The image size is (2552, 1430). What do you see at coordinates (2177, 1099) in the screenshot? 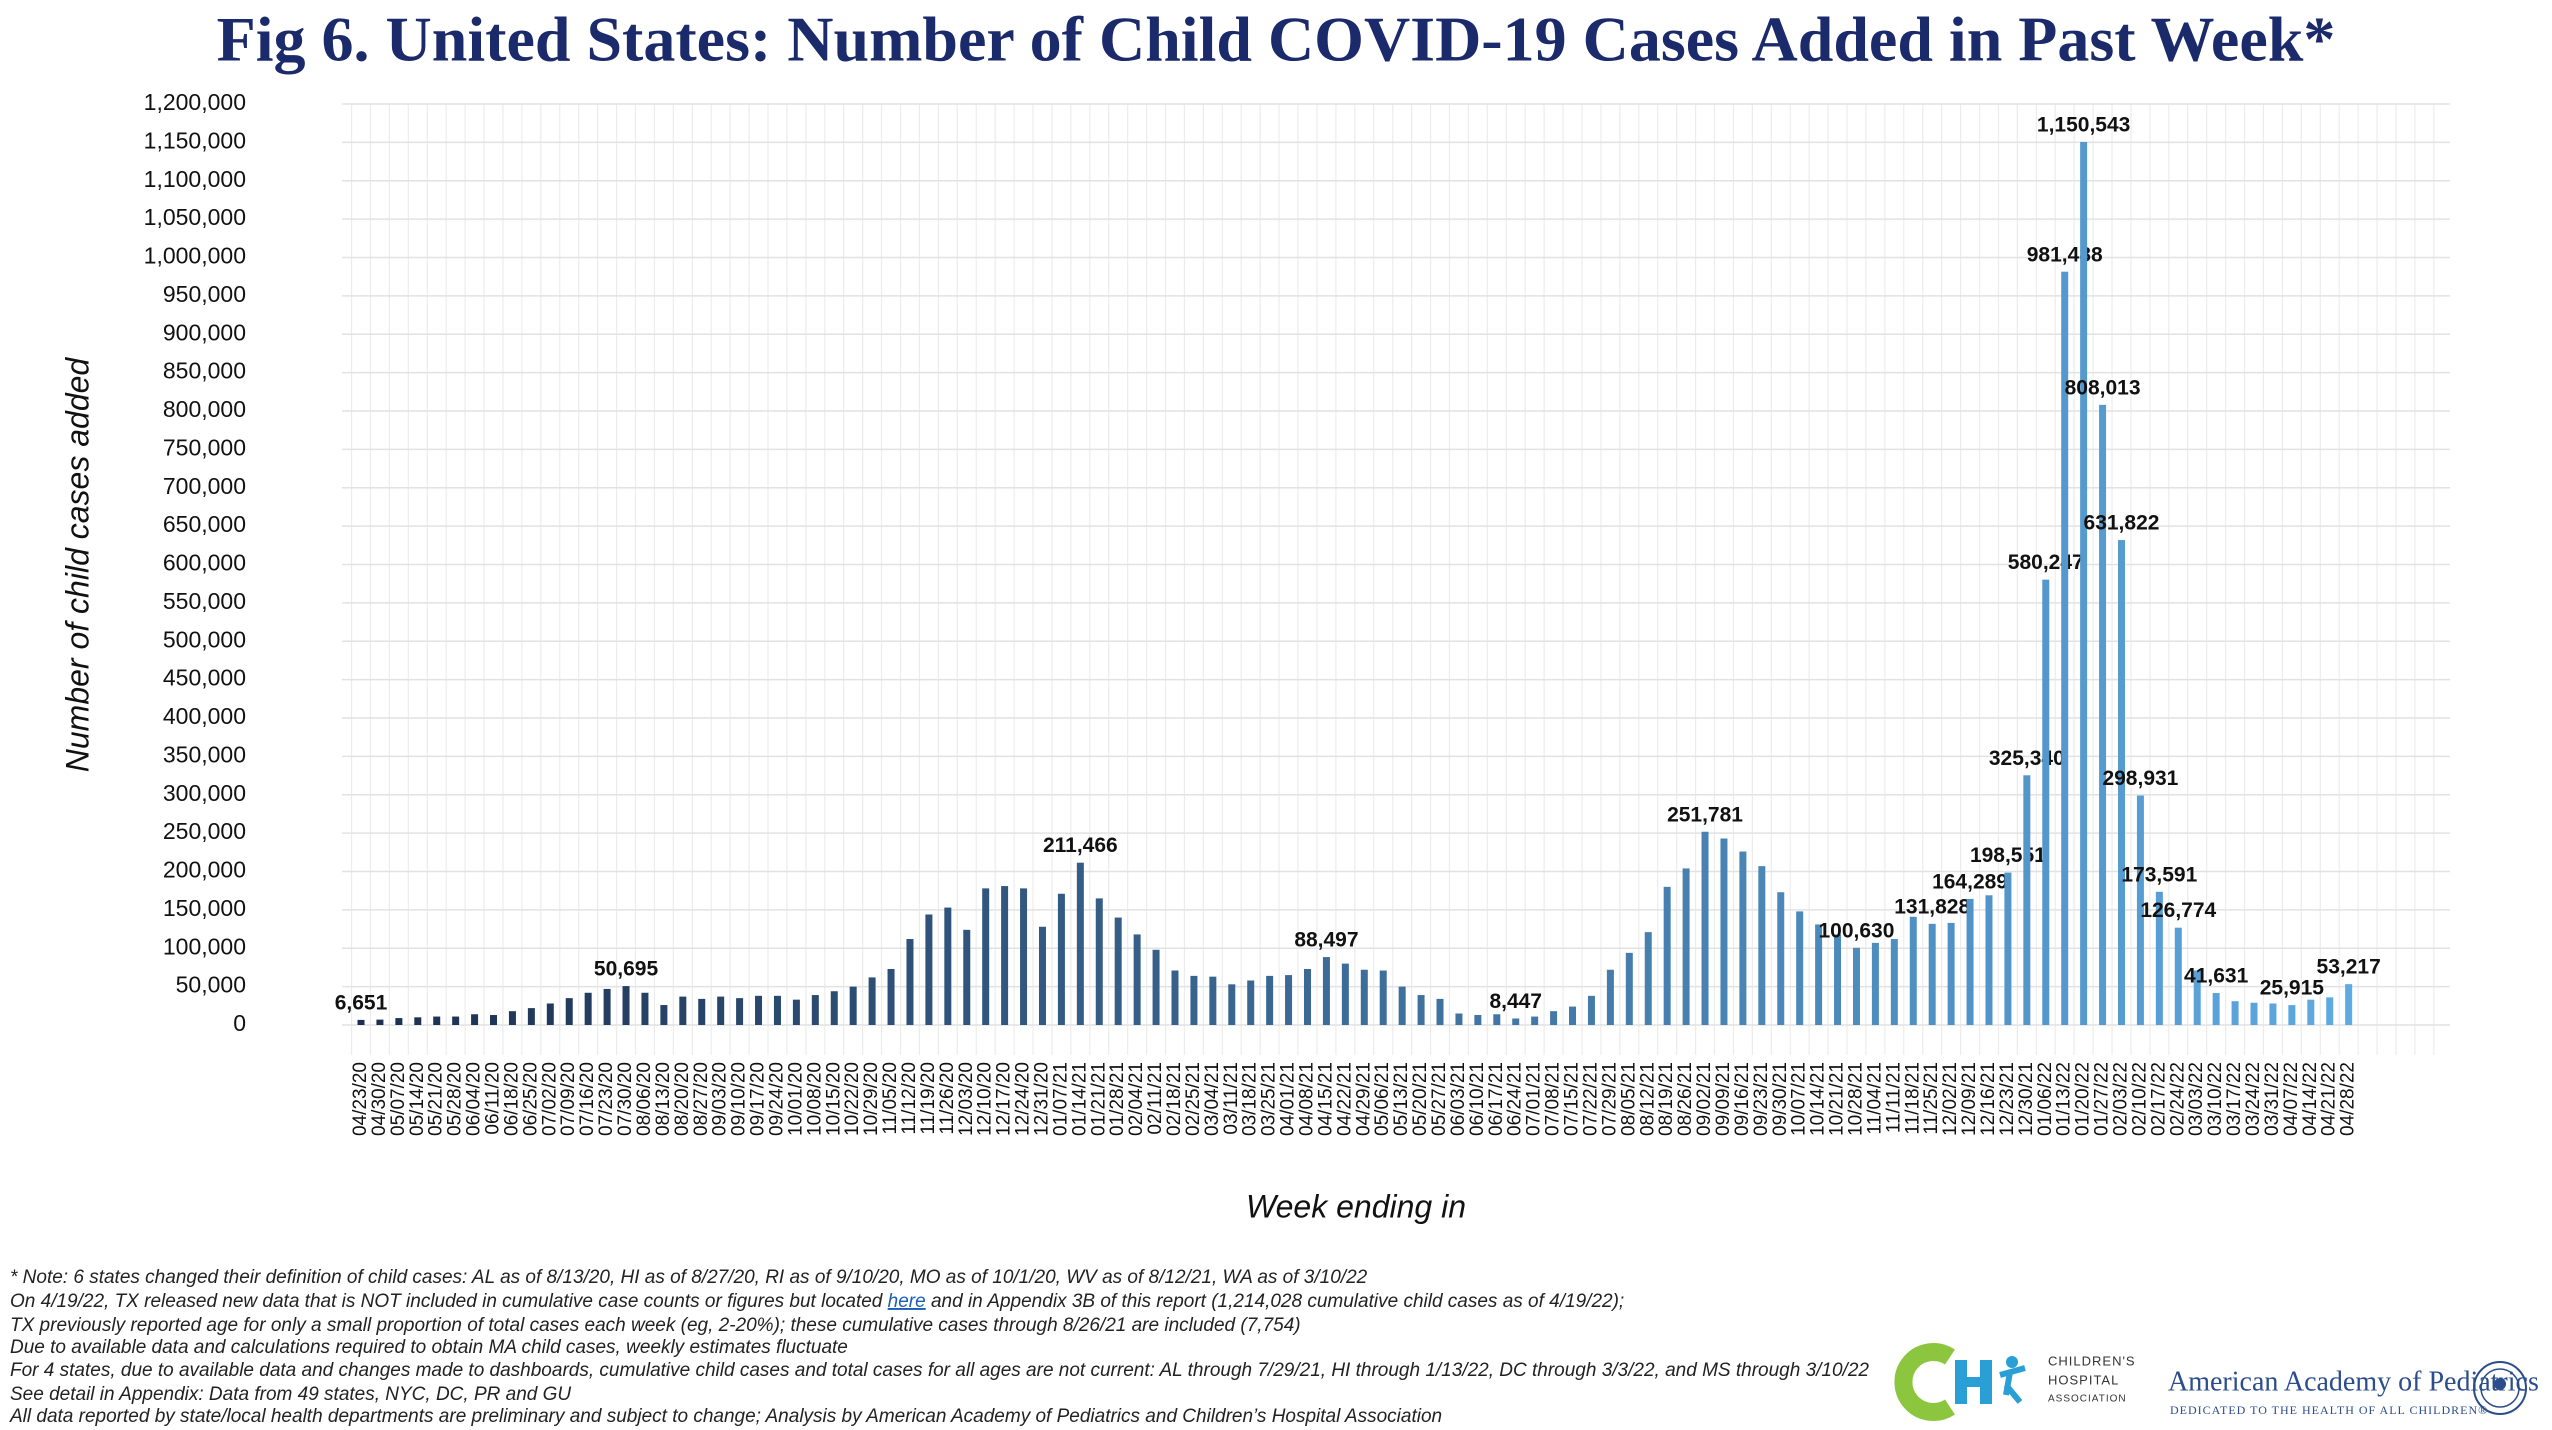
I see `x-tick-label: 02/24/22` at bounding box center [2177, 1099].